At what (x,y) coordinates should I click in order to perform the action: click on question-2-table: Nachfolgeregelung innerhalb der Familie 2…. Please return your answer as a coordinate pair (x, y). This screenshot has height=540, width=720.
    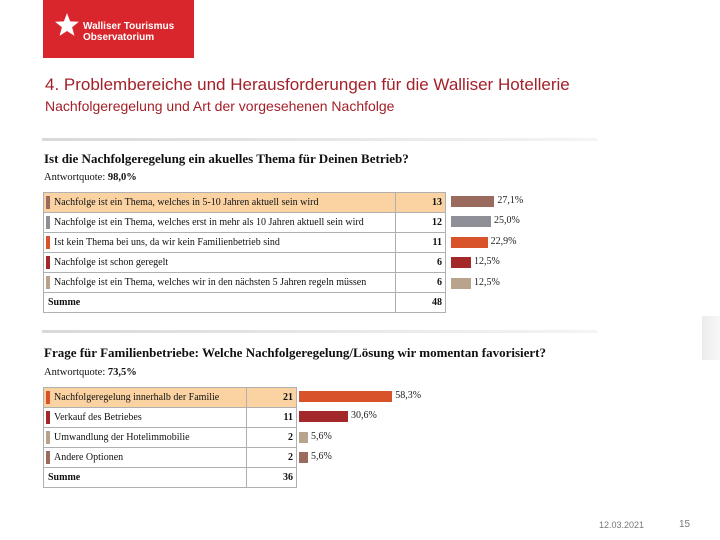
    Looking at the image, I should click on (170, 437).